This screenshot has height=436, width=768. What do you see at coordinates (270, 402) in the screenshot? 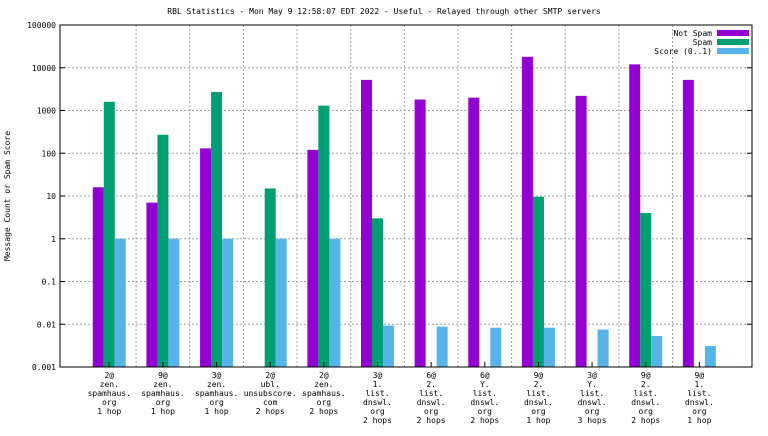
I see `x-tick-label: com` at bounding box center [270, 402].